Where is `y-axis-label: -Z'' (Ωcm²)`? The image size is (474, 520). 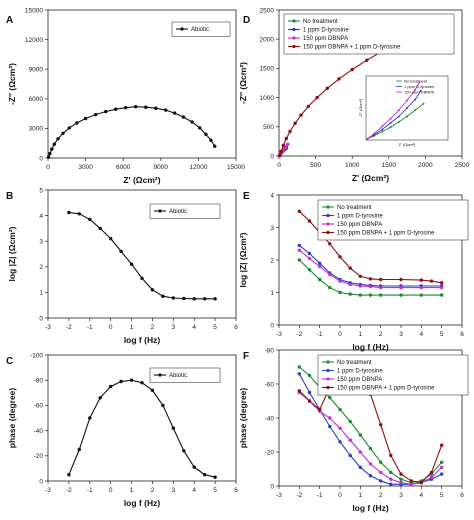
y-axis-label: -Z'' (Ωcm²) is located at coordinates (243, 83).